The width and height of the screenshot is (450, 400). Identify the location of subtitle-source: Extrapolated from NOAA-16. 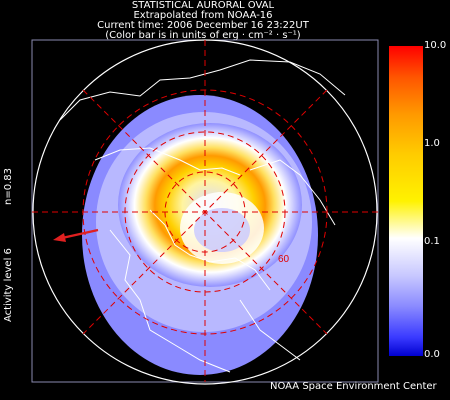
(203, 15).